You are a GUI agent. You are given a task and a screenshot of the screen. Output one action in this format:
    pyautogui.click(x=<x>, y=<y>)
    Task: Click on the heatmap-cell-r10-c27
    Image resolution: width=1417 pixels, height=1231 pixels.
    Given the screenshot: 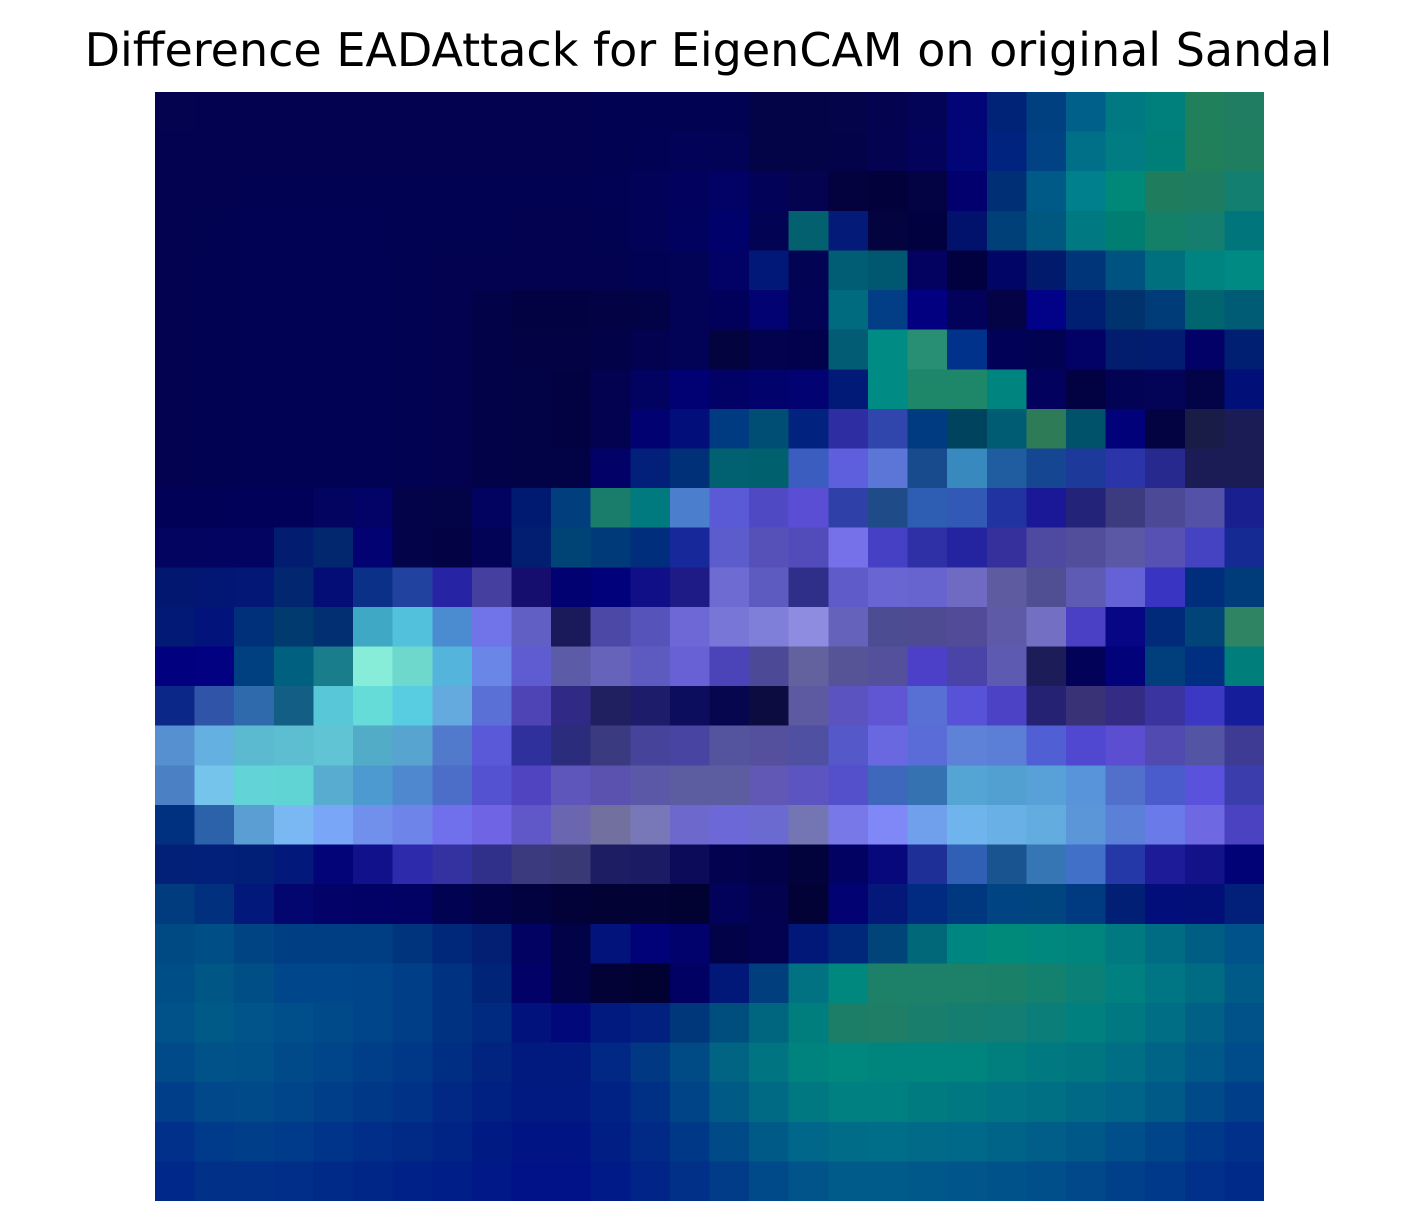 What is the action you would take?
    pyautogui.click(x=1244, y=508)
    